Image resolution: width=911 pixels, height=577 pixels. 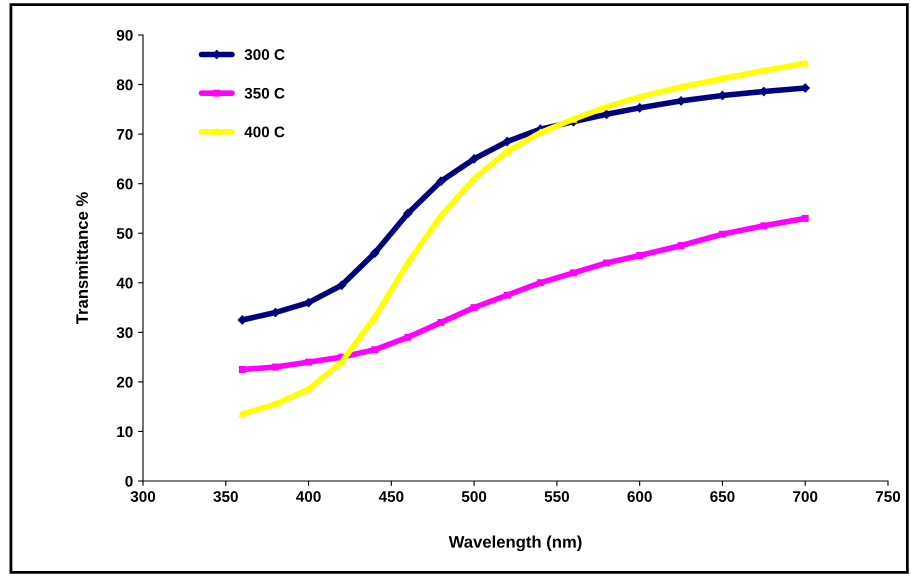 I want to click on x-tick-label: 600, so click(x=639, y=496).